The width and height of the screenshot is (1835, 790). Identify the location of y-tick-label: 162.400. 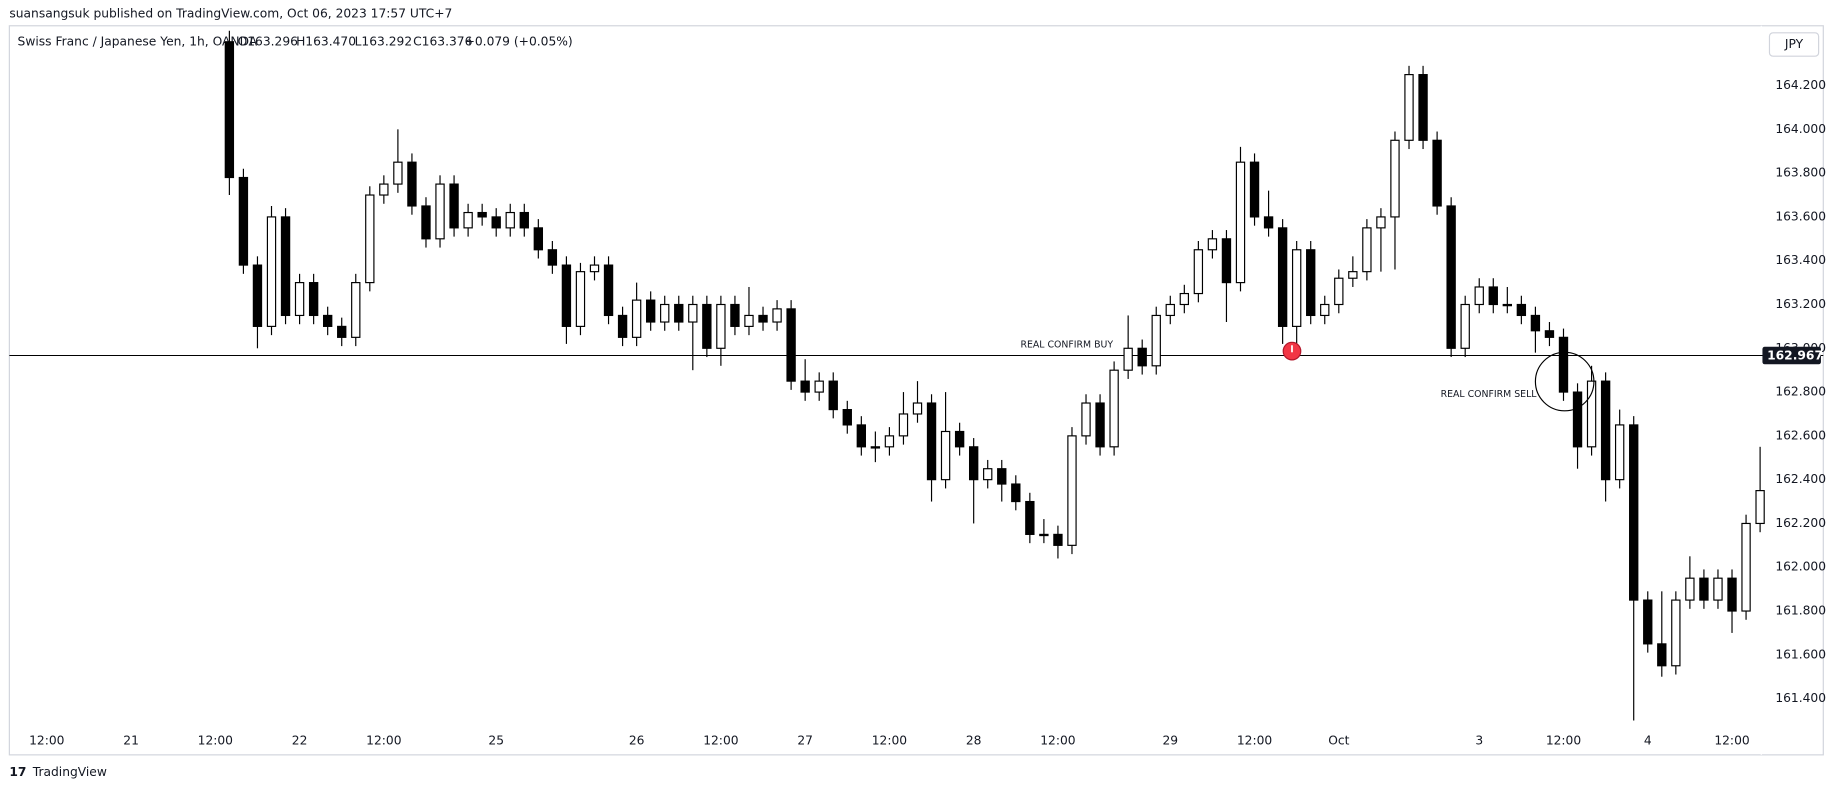
(1800, 479).